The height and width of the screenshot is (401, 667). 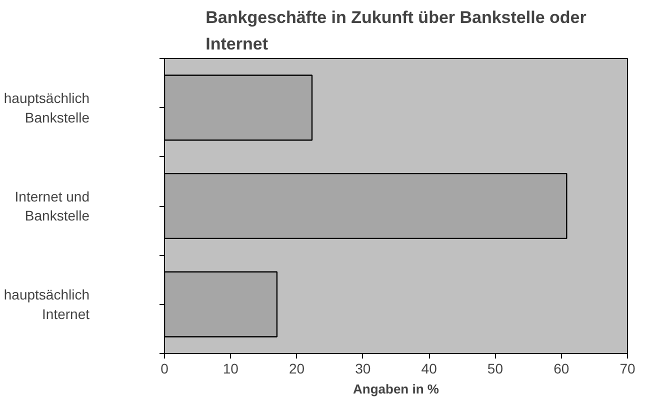 What do you see at coordinates (47, 304) in the screenshot?
I see `y-tick-label: hauptsächlich Internet` at bounding box center [47, 304].